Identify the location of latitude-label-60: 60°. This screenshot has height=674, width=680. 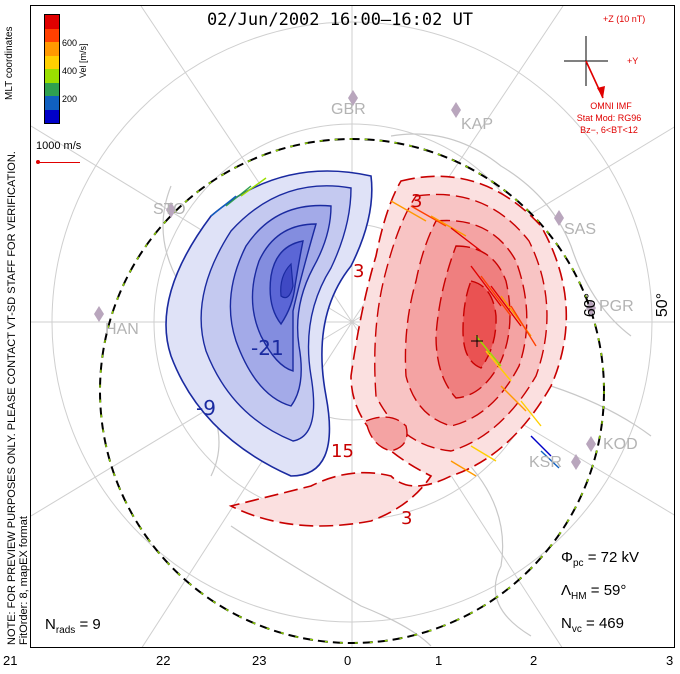
(591, 305).